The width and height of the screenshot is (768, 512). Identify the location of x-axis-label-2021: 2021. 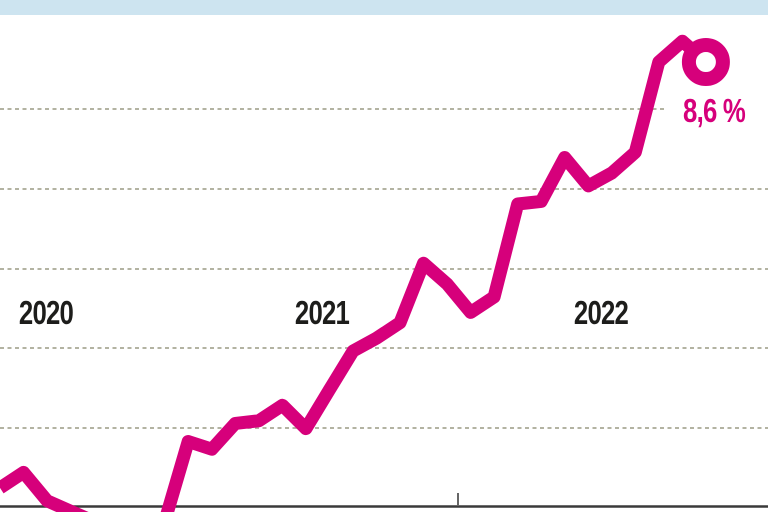
(322, 312).